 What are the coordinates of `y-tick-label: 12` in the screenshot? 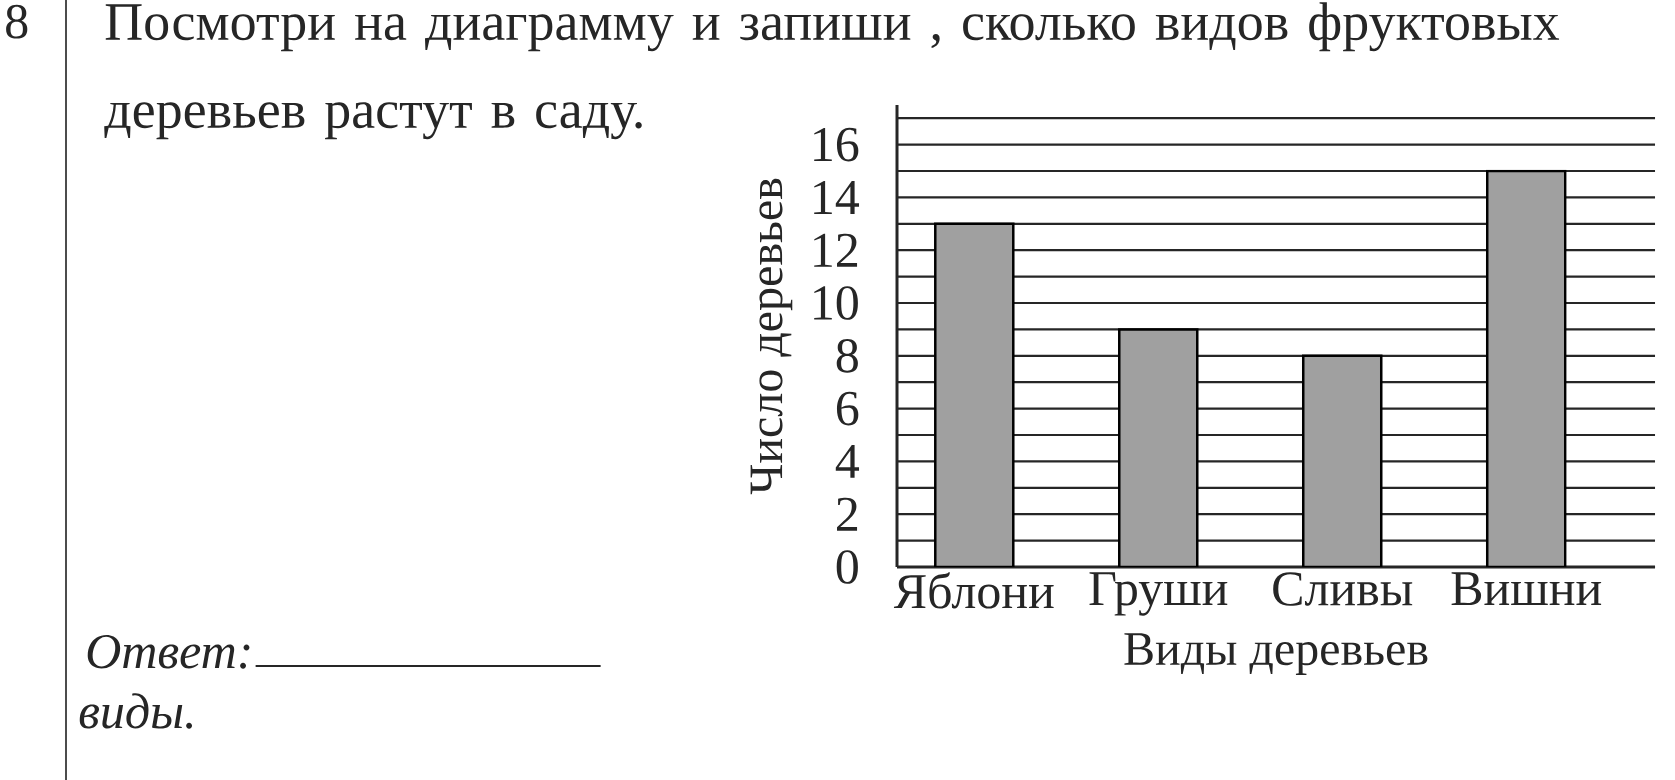 It's located at (836, 250).